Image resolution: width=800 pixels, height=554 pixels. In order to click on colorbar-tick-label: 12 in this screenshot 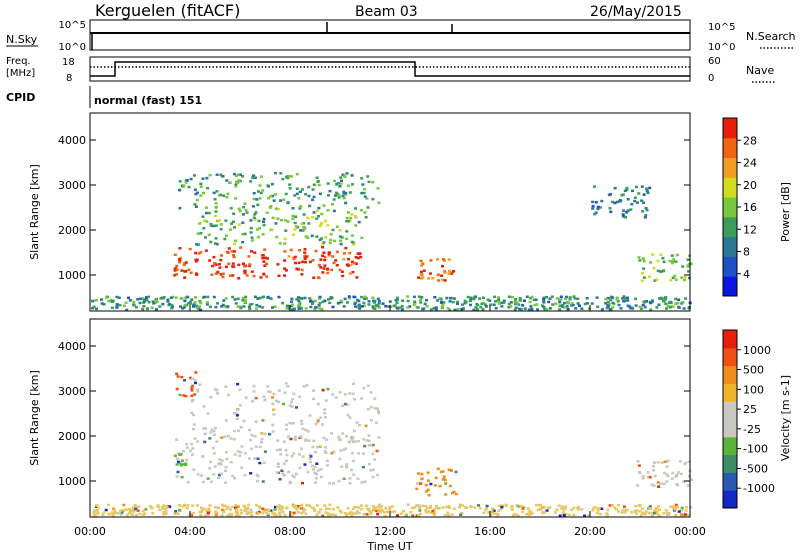, I will do `click(750, 229)`.